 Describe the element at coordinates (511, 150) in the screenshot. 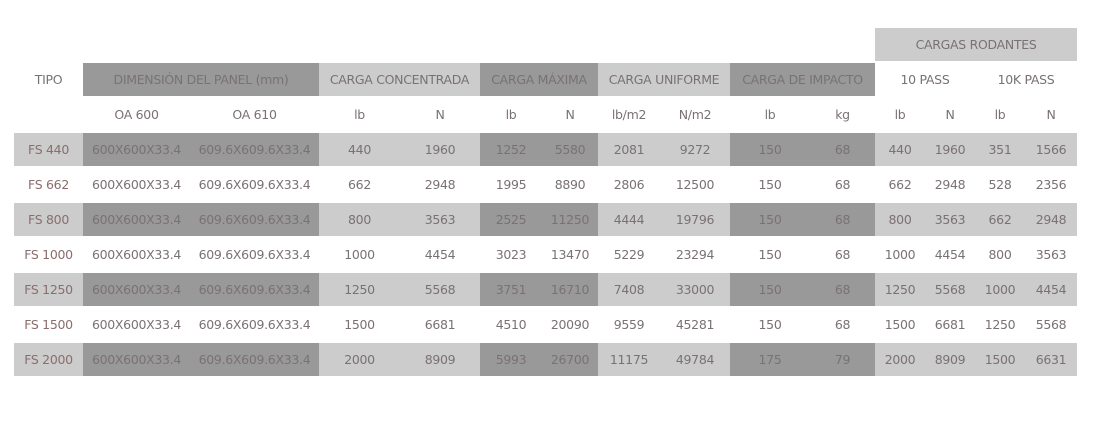

I see `value-cell: 1252` at that location.